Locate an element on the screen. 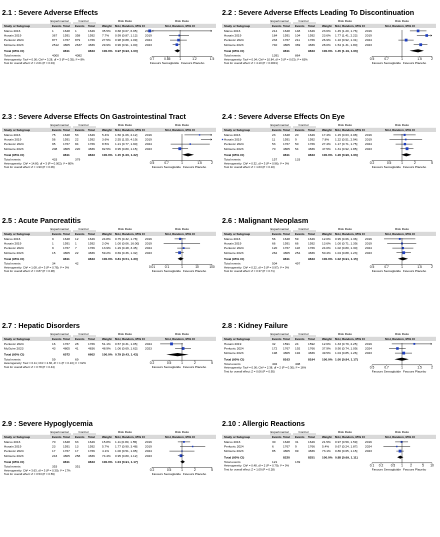  study-year: 2019 is located at coordinates (148, 244).